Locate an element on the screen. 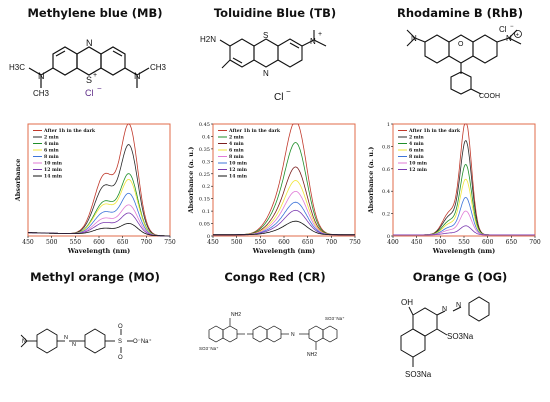 This screenshot has height=402, width=550. tb-ytick-label: 0.45 is located at coordinates (204, 125).